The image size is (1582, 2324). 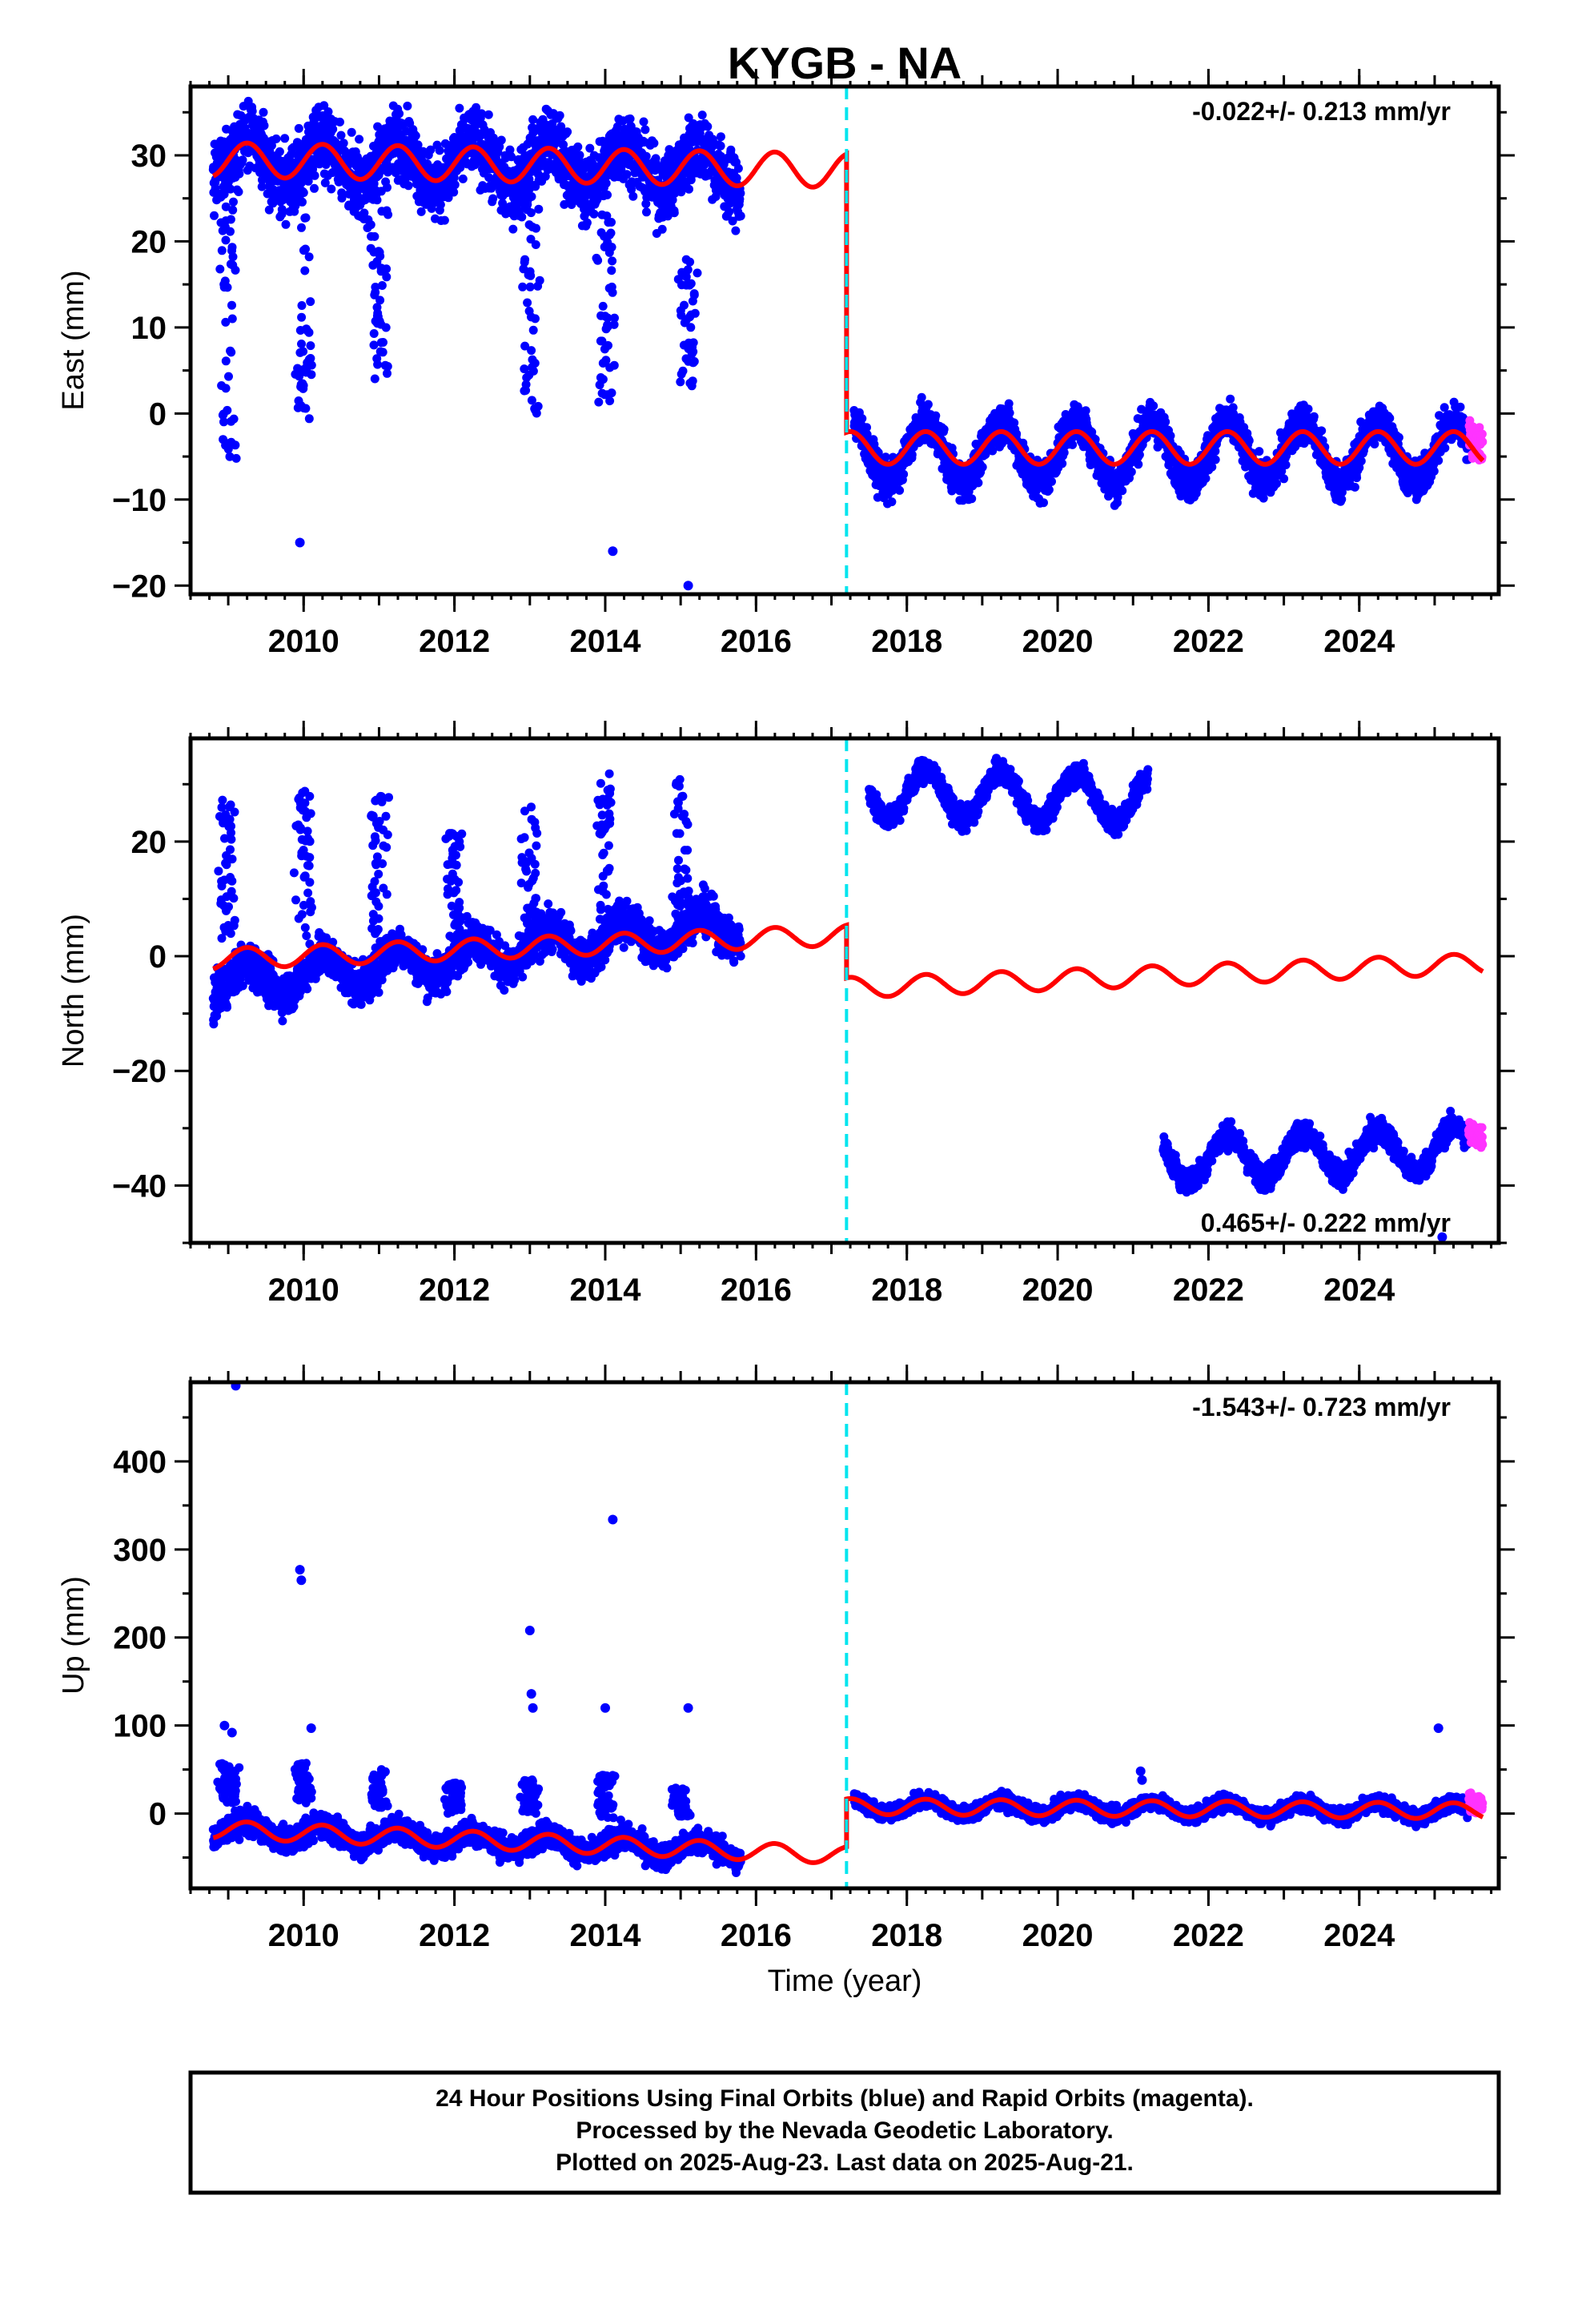 What do you see at coordinates (1483, 442) in the screenshot?
I see `rapid-orbit-point` at bounding box center [1483, 442].